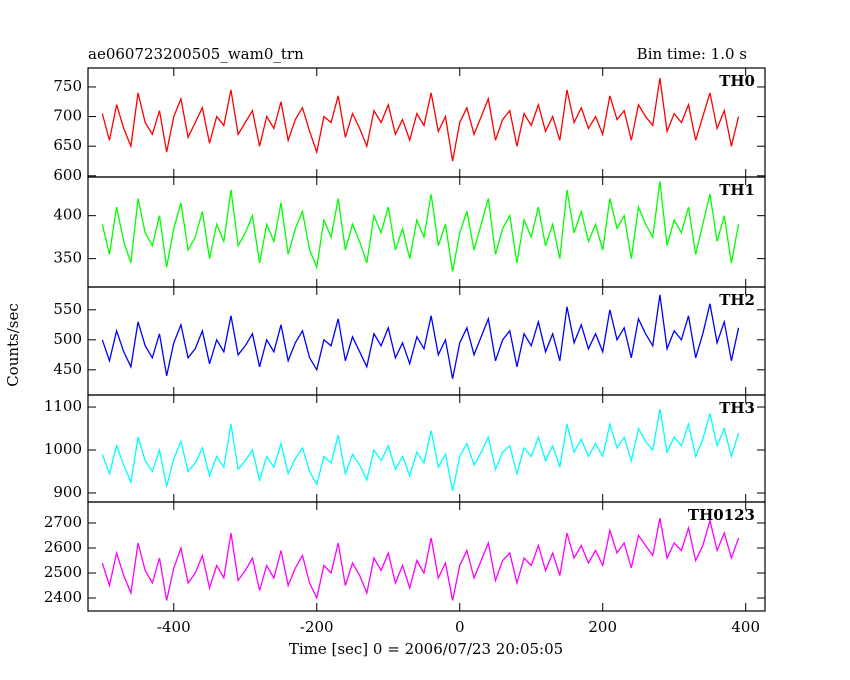  I want to click on y-tick-label: 350, so click(67, 258).